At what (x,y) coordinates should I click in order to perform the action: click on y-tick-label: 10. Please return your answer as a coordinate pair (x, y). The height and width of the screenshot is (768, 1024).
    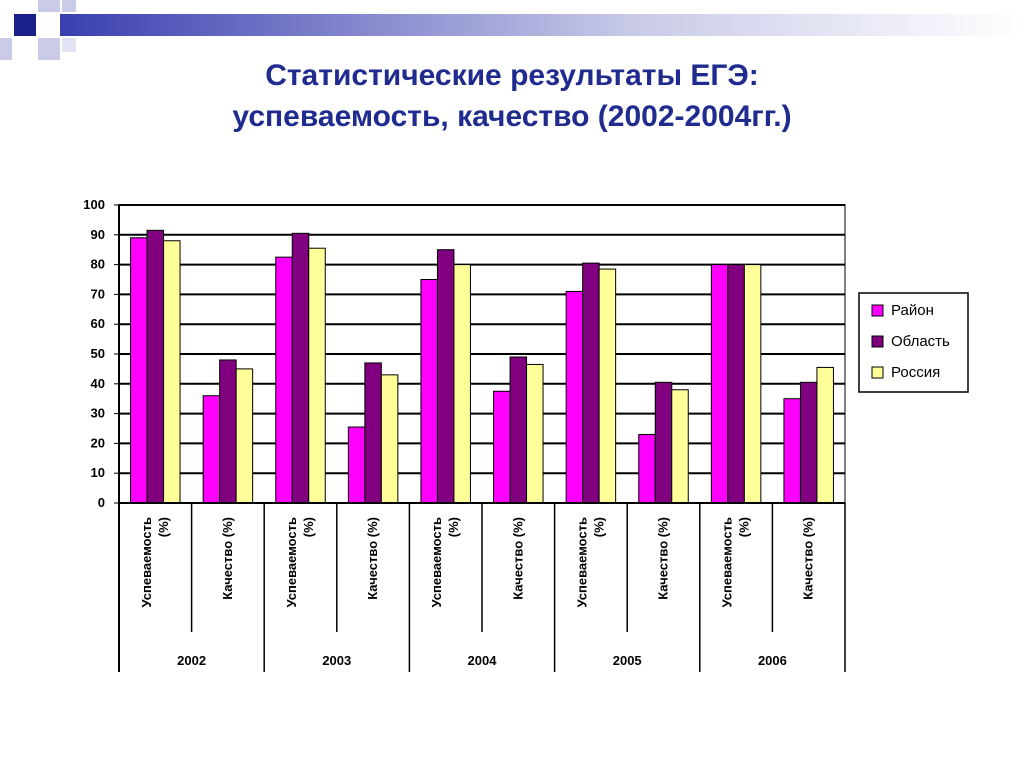
    Looking at the image, I should click on (98, 472).